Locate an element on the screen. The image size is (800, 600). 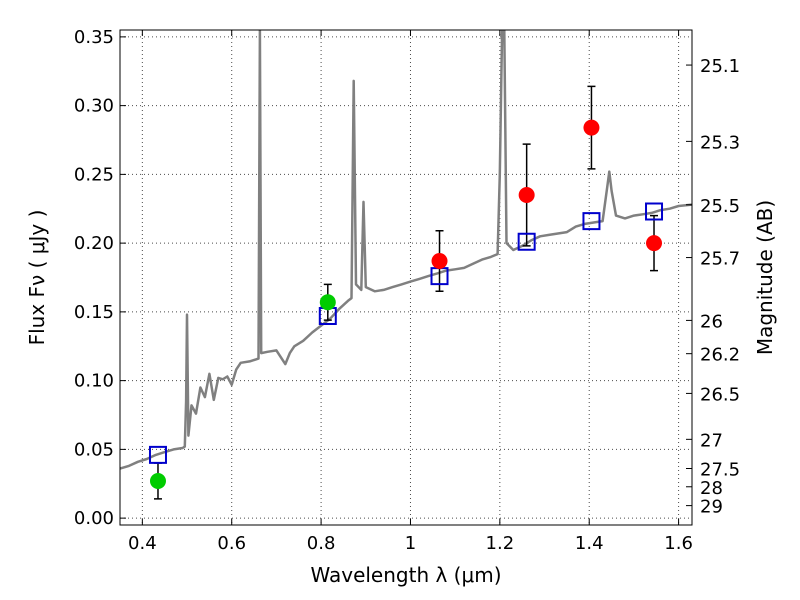
y-tick-label: 0.30 is located at coordinates (94, 106).